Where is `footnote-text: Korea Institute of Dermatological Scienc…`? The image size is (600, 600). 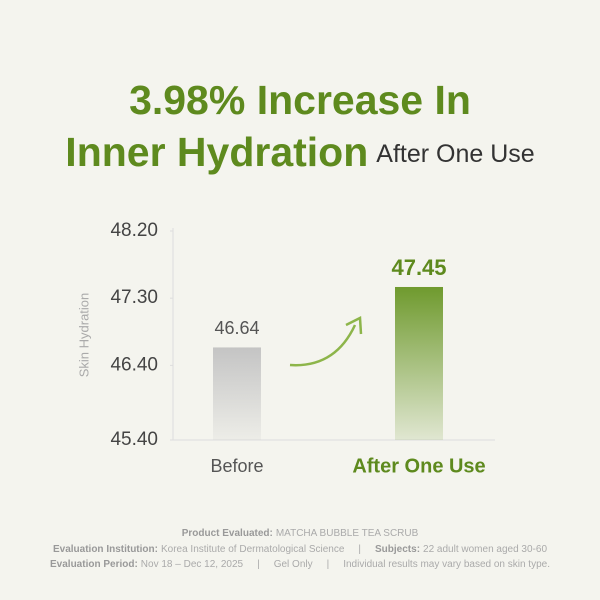 footnote-text: Korea Institute of Dermatological Scienc… is located at coordinates (253, 549).